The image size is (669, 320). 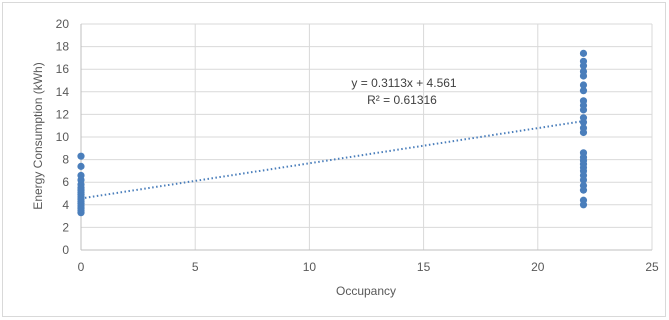 What do you see at coordinates (402, 100) in the screenshot?
I see `trendline-r-squared: R² = 0.61316` at bounding box center [402, 100].